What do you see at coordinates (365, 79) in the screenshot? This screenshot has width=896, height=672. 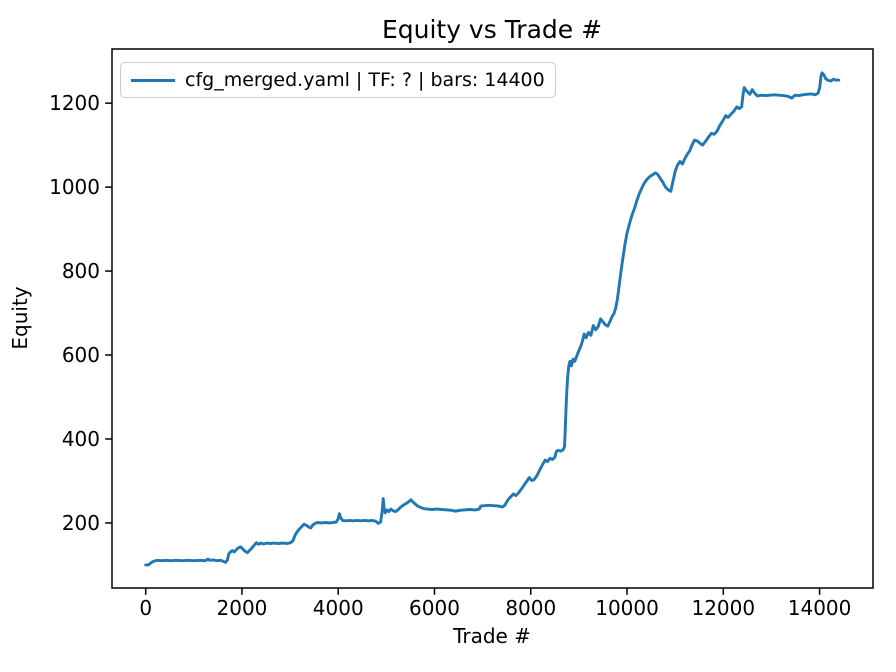 I see `legend-label: cfg_merged.yaml | TF: ? | bars: 14400` at bounding box center [365, 79].